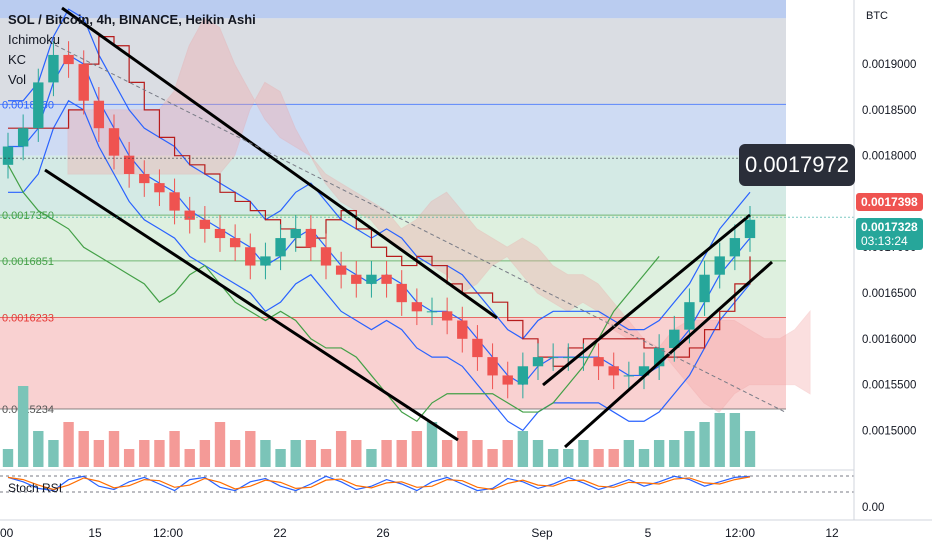  I want to click on fib-label: 0.0017350, so click(28, 216).